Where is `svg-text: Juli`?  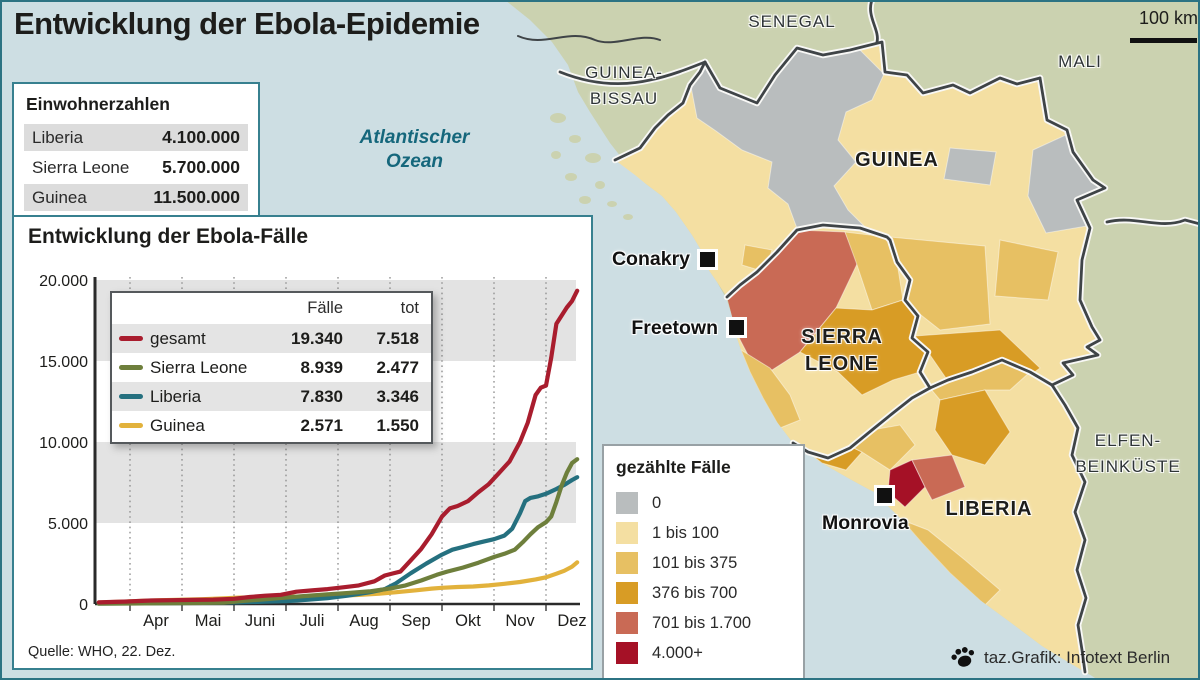 svg-text: Juli is located at coordinates (312, 621).